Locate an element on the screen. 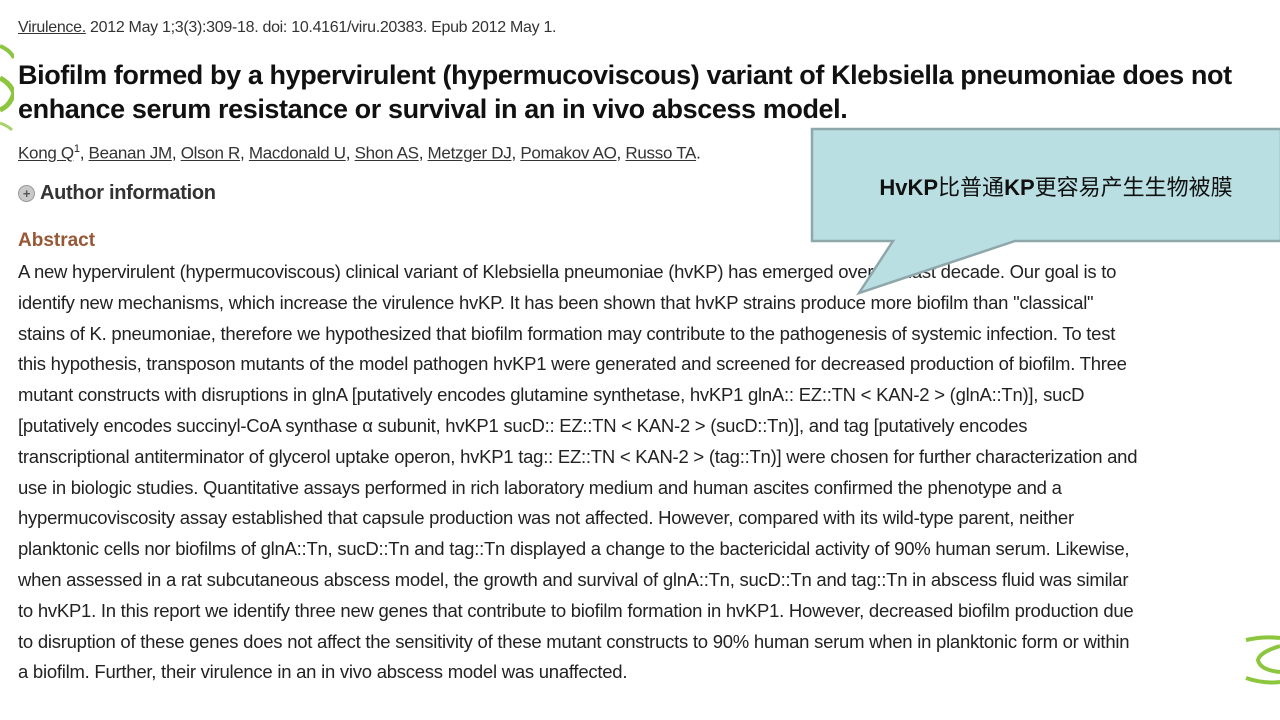  author-link: Beanan JM is located at coordinates (130, 153).